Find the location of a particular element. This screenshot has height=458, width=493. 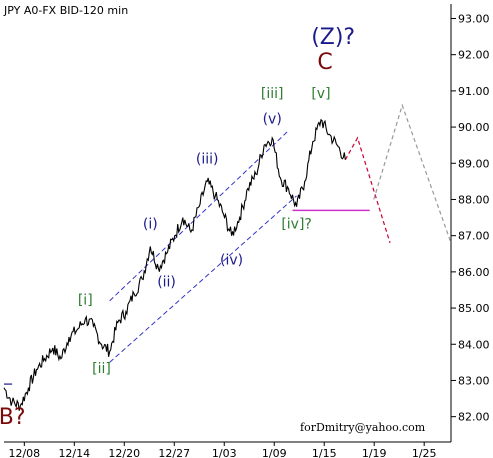

wave-label: (i) is located at coordinates (150, 224).